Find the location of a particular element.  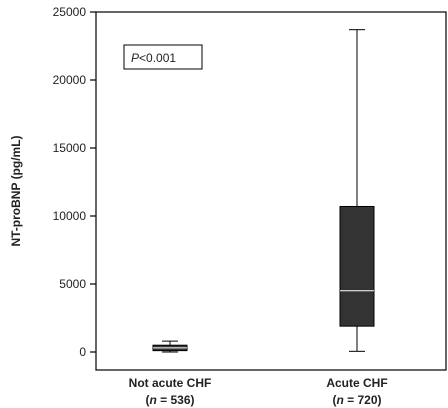

x-category-label: Acute CHF is located at coordinates (356, 383).